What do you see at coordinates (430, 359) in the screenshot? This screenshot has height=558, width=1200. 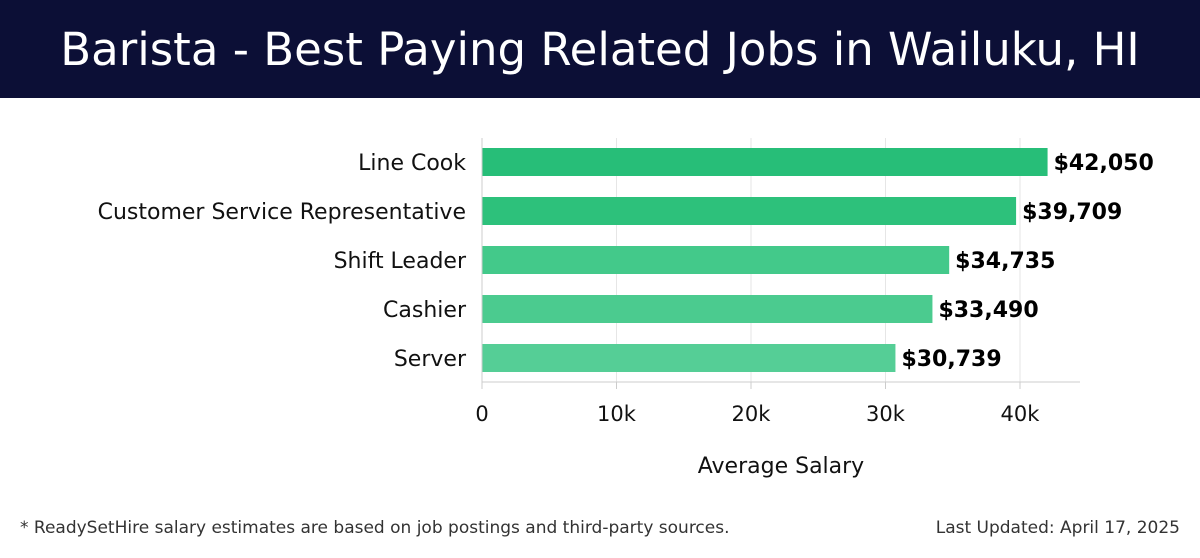 I see `category-label: Server` at bounding box center [430, 359].